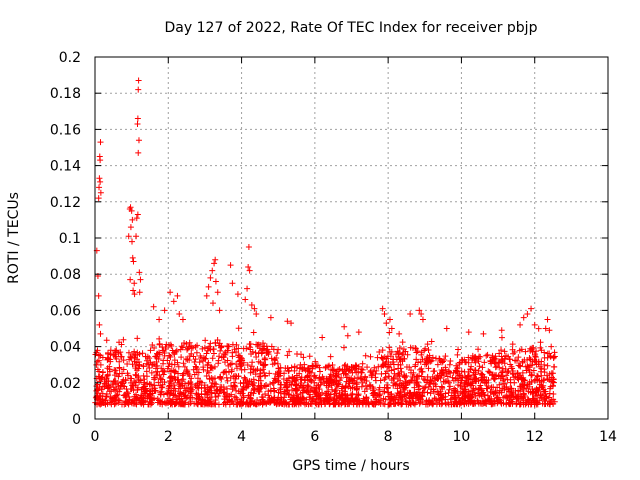  Describe the element at coordinates (535, 437) in the screenshot. I see `x-tick-label: 12` at that location.